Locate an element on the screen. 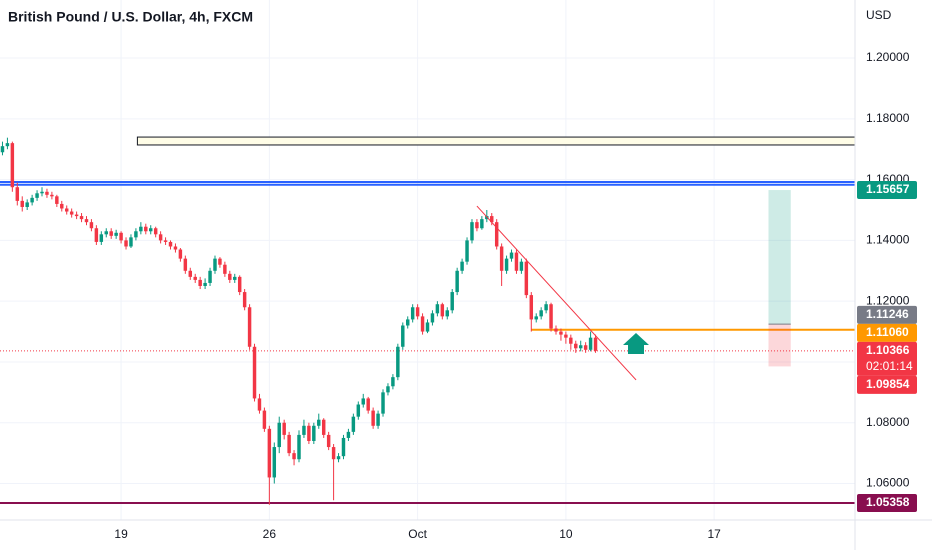 The image size is (932, 550). up-arrow is located at coordinates (636, 343).